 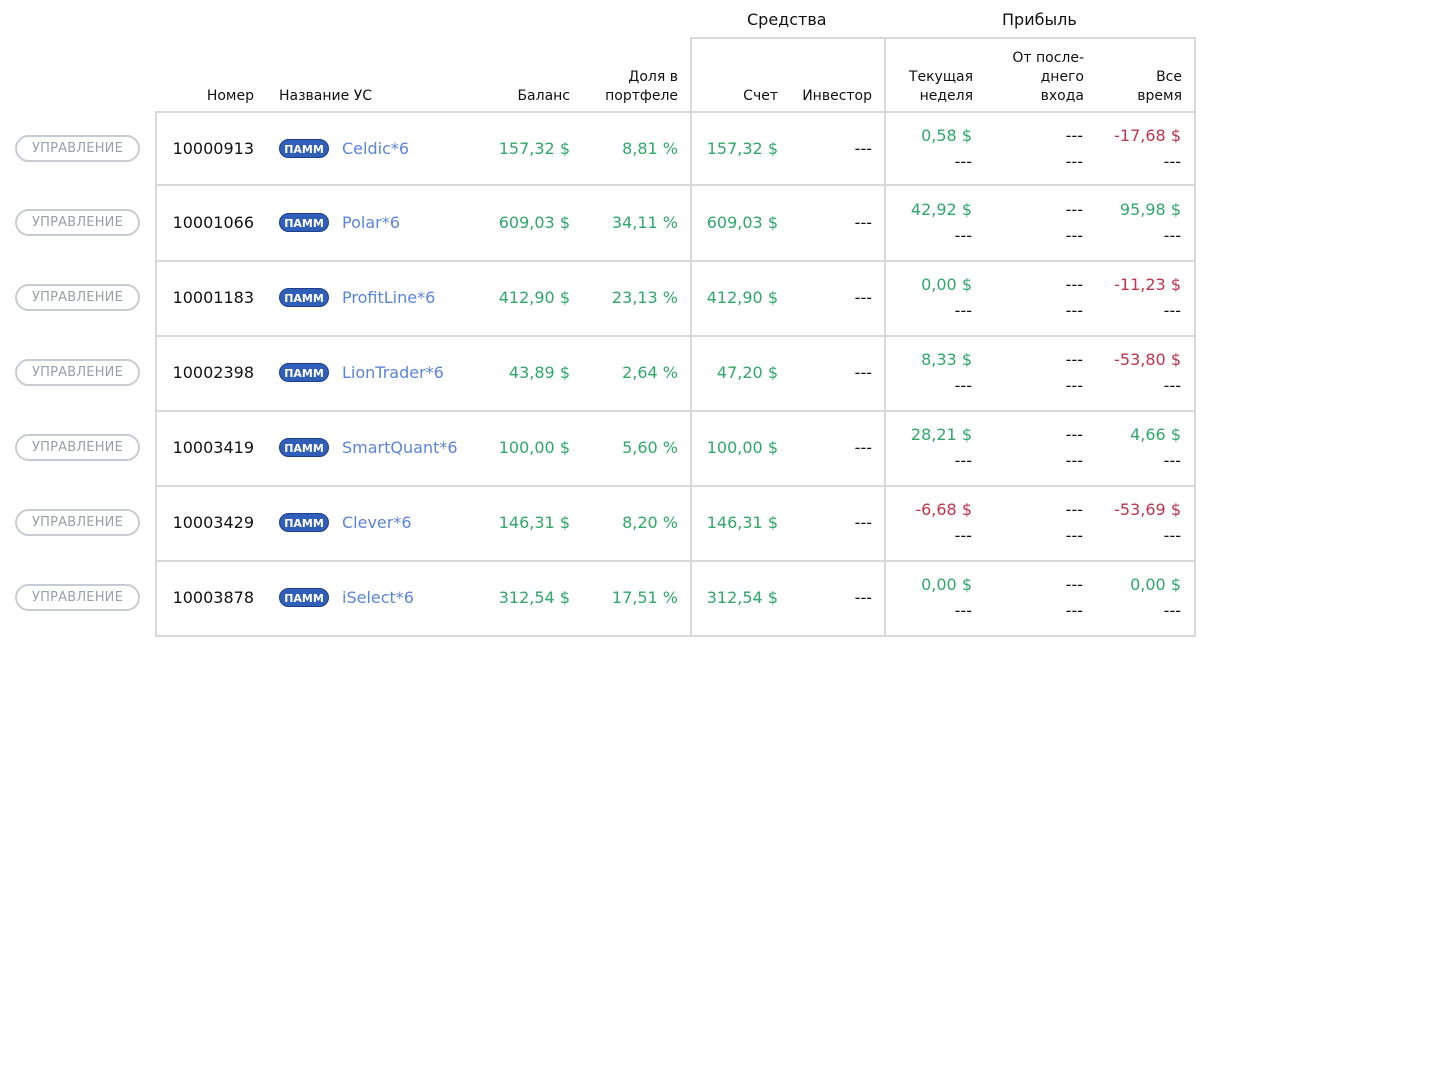 What do you see at coordinates (1062, 96) in the screenshot?
I see `header-last-line3: входа` at bounding box center [1062, 96].